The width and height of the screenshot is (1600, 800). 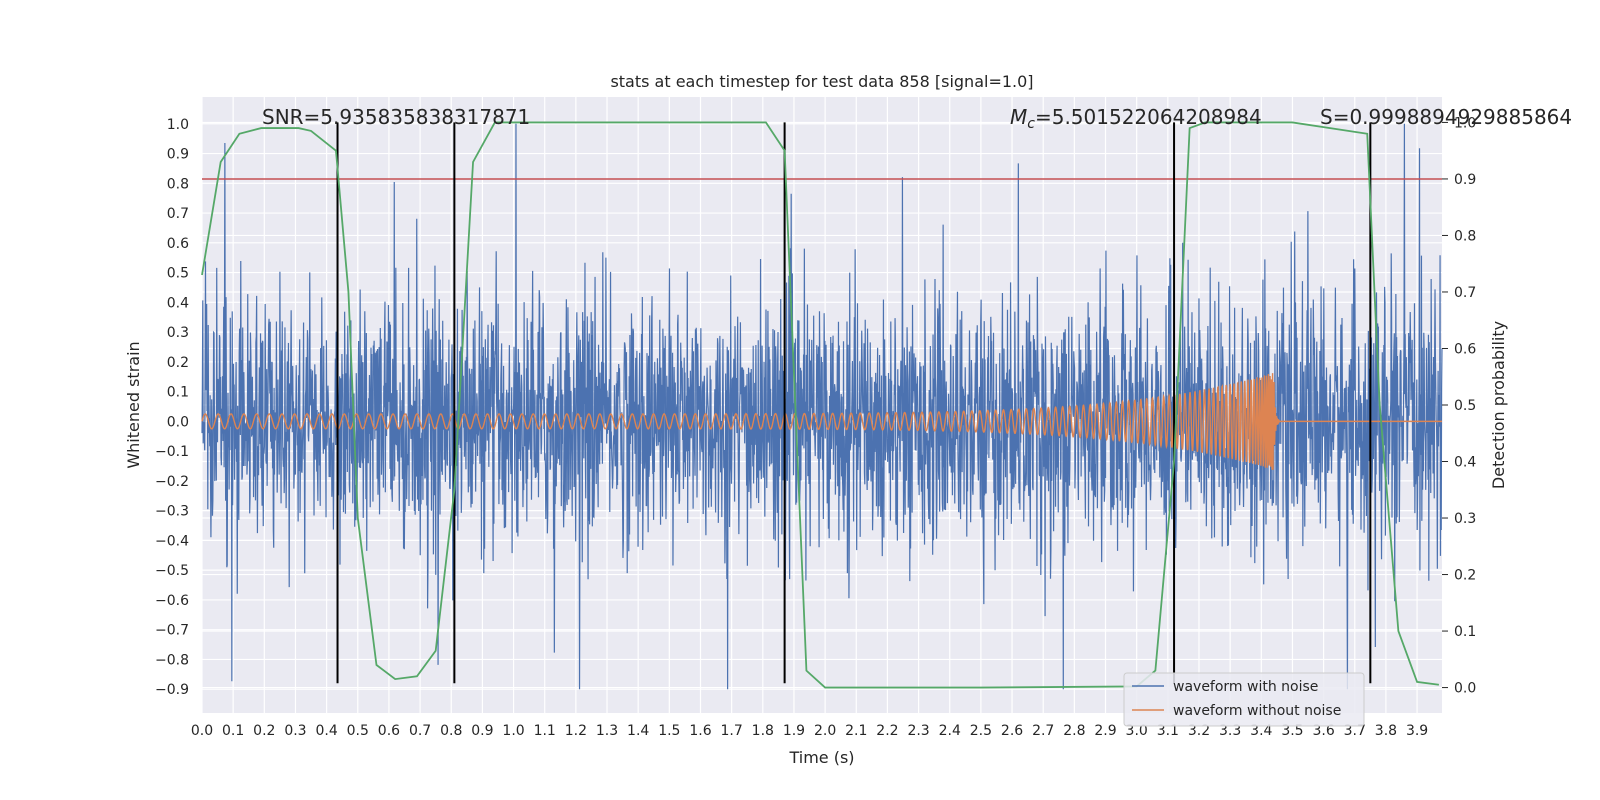 I want to click on x-tick-label: 2.7, so click(x=1043, y=731).